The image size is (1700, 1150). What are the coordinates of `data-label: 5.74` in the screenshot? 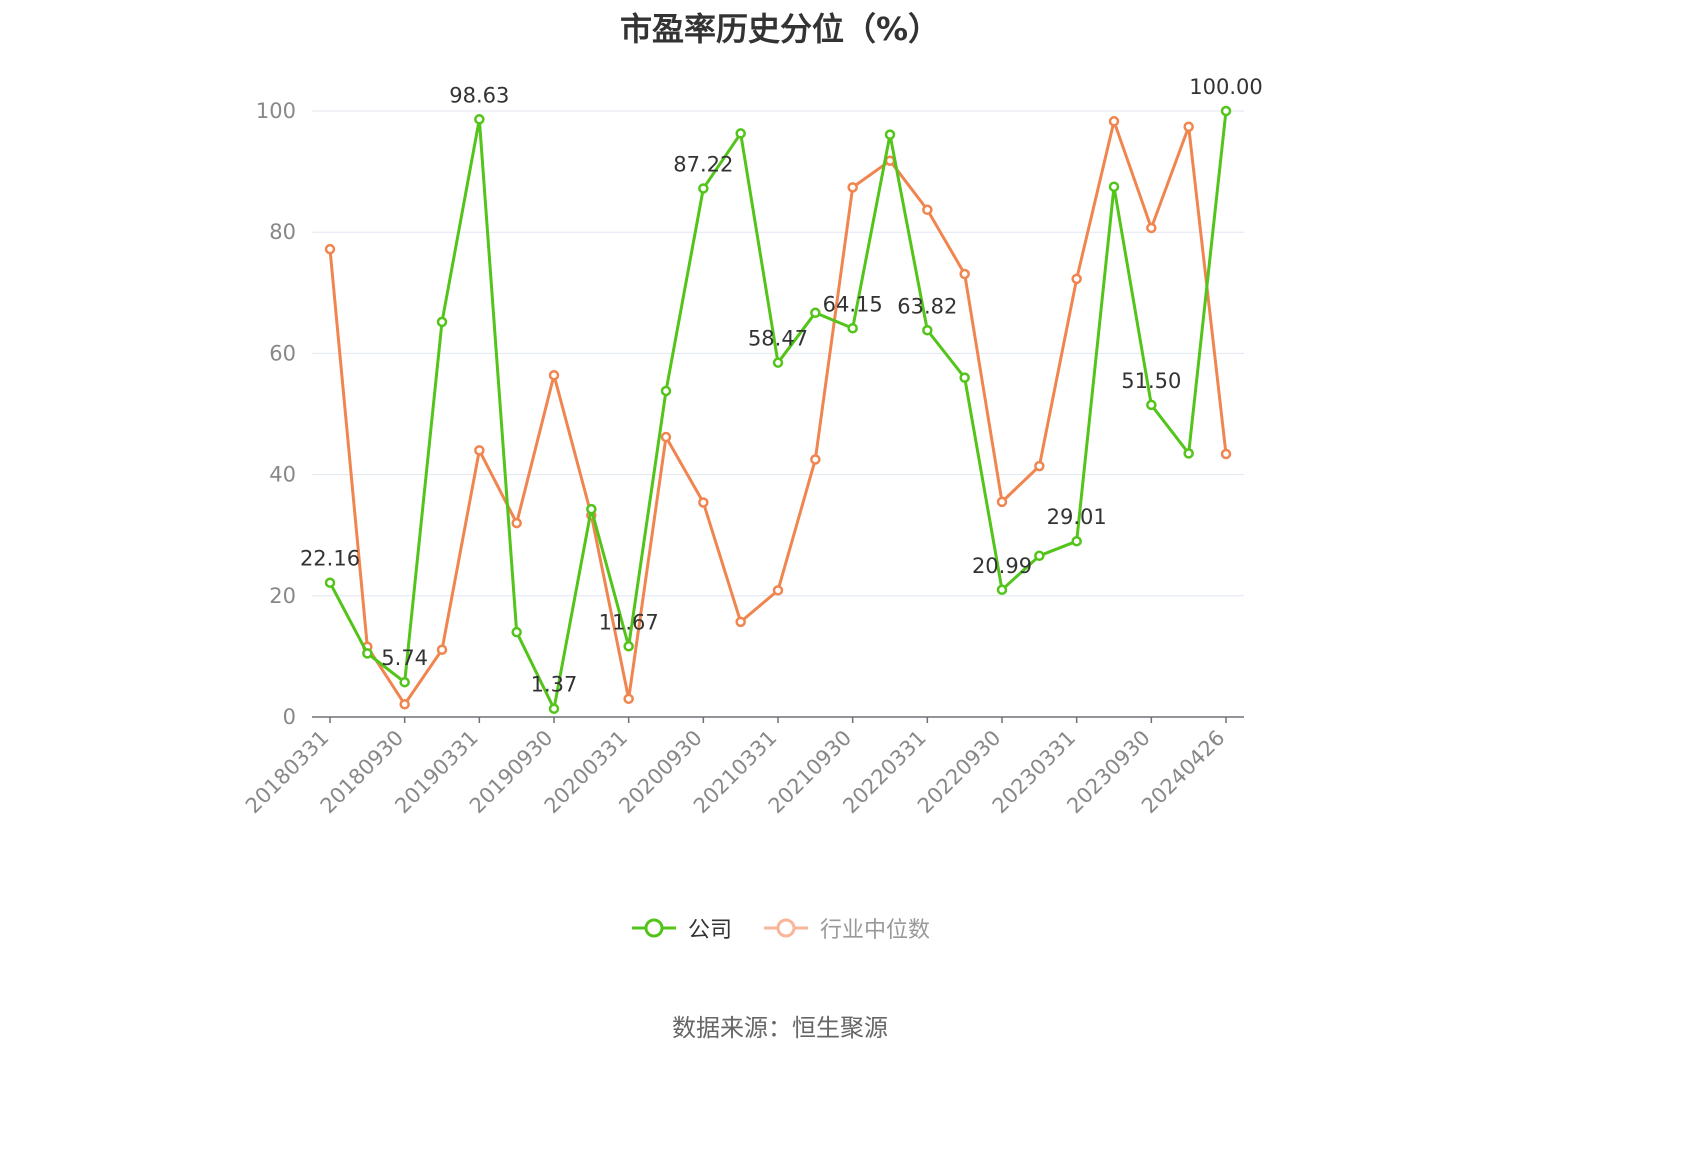 It's located at (404, 658).